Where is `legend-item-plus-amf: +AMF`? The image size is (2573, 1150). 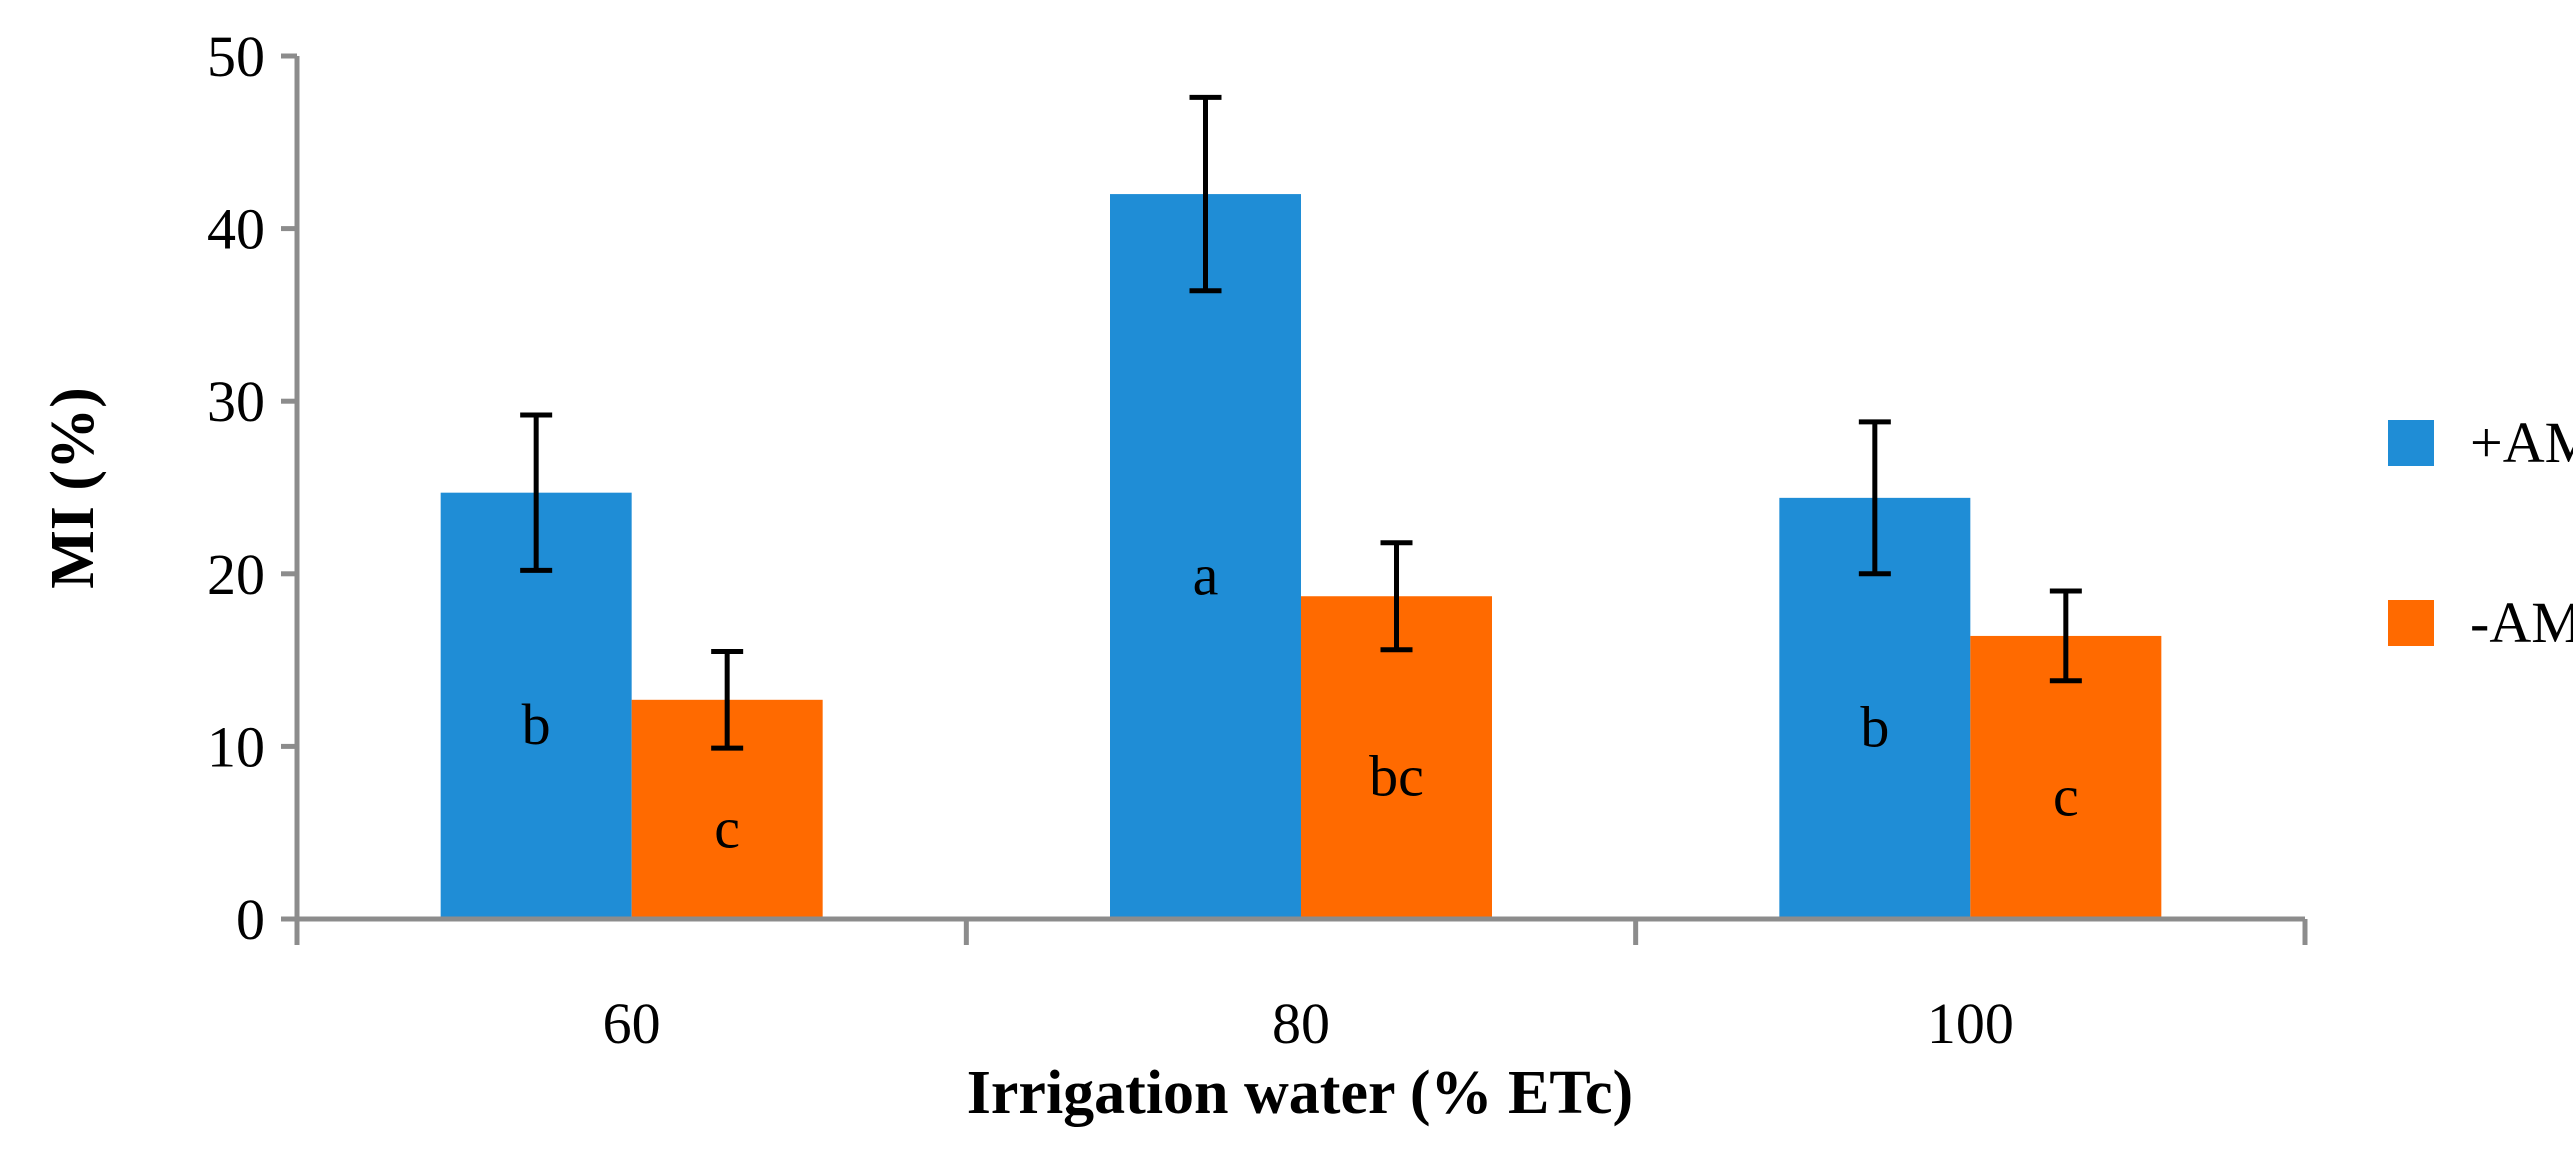
legend-item-plus-amf: +AMF is located at coordinates (2480, 442).